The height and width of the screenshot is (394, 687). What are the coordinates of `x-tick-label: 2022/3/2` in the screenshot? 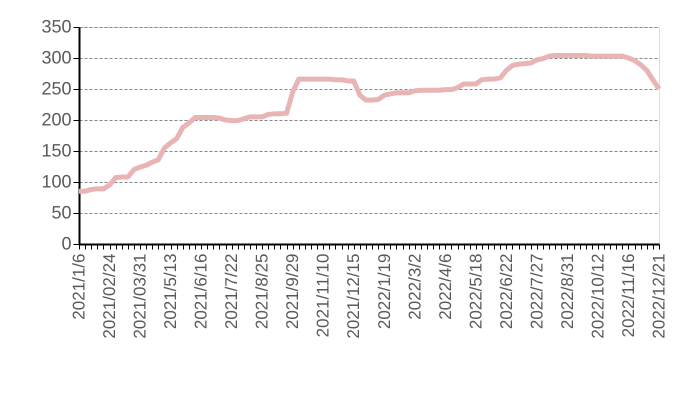 It's located at (414, 287).